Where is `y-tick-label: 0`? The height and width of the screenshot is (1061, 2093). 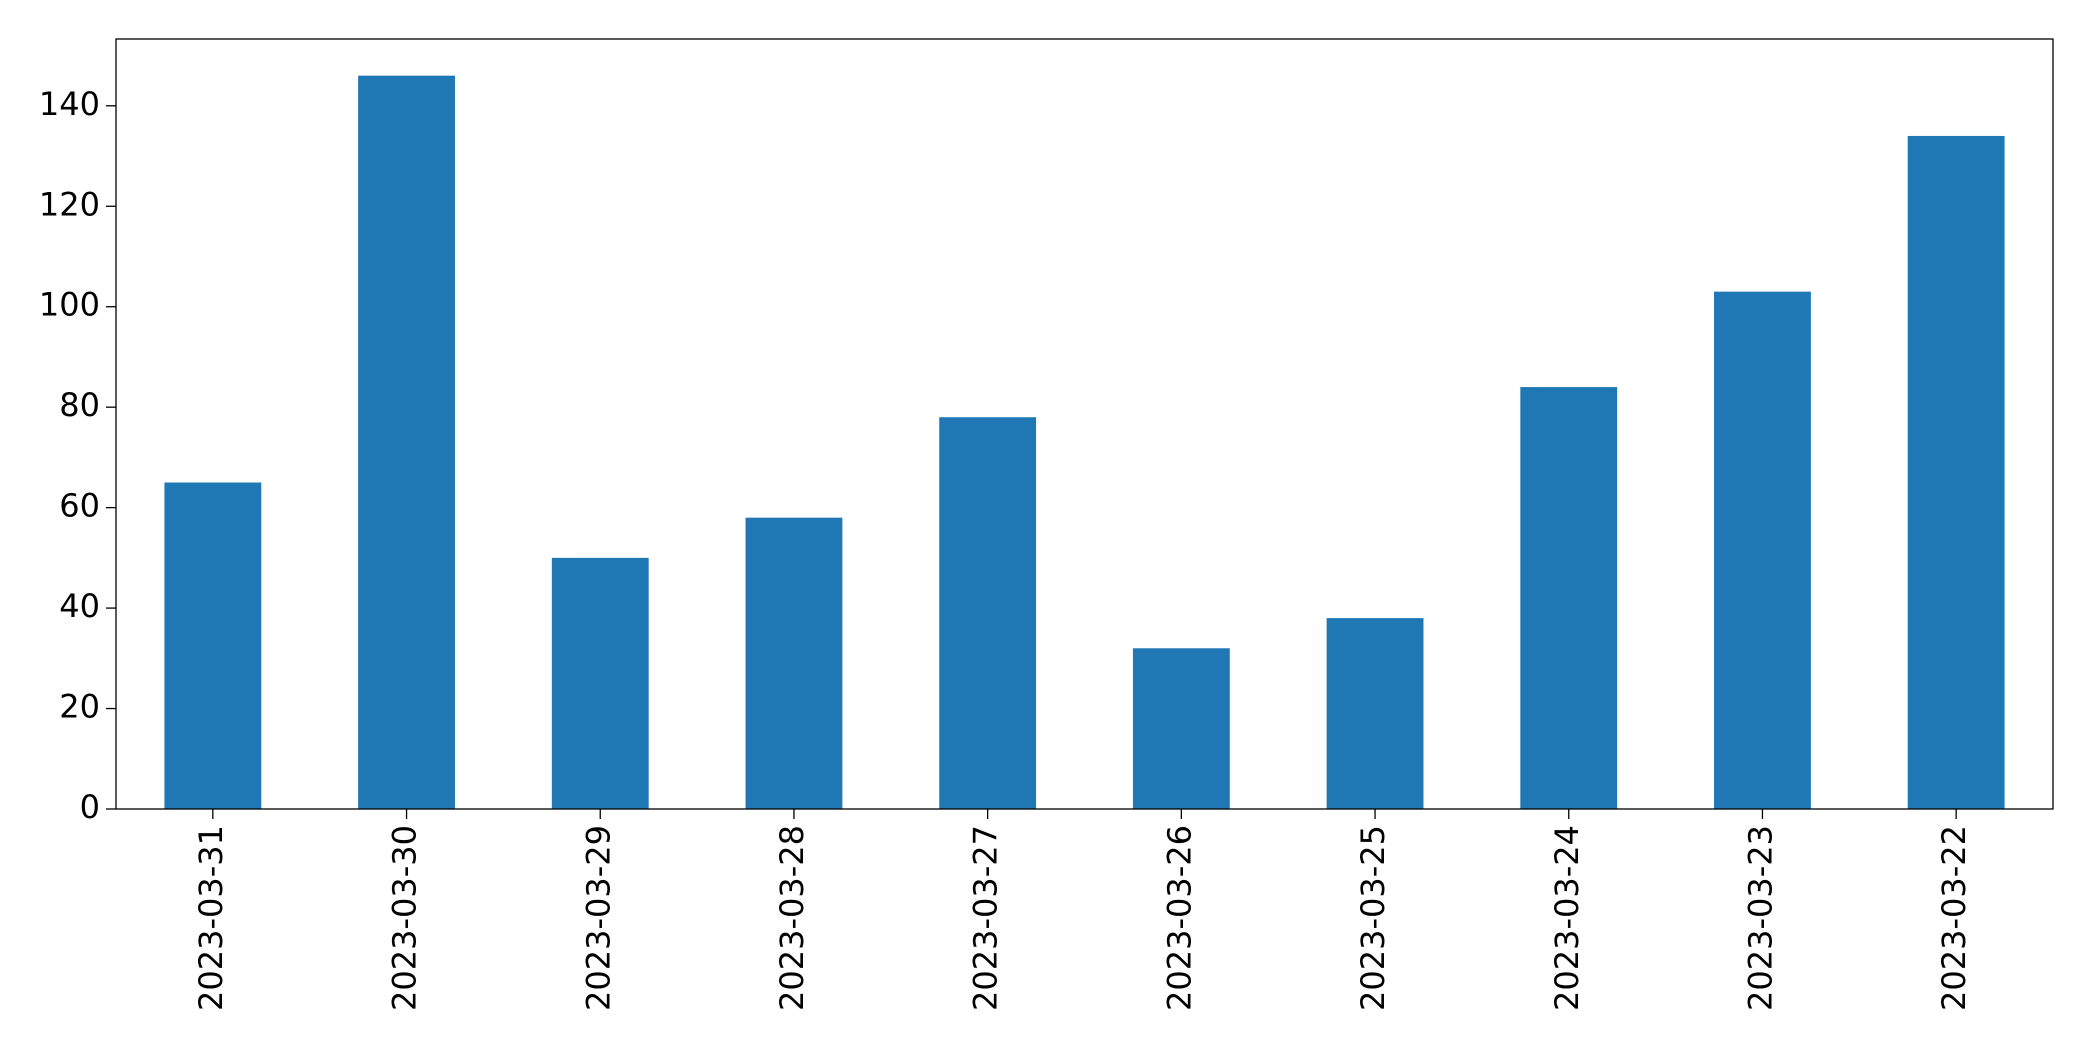 y-tick-label: 0 is located at coordinates (90, 807).